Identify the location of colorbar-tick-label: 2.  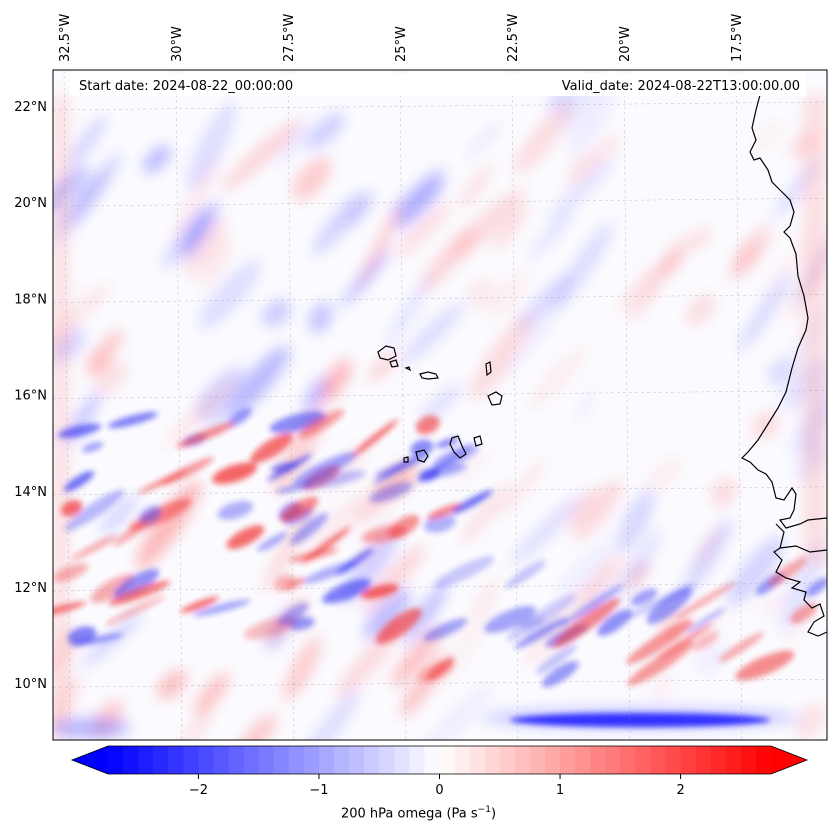
(680, 790).